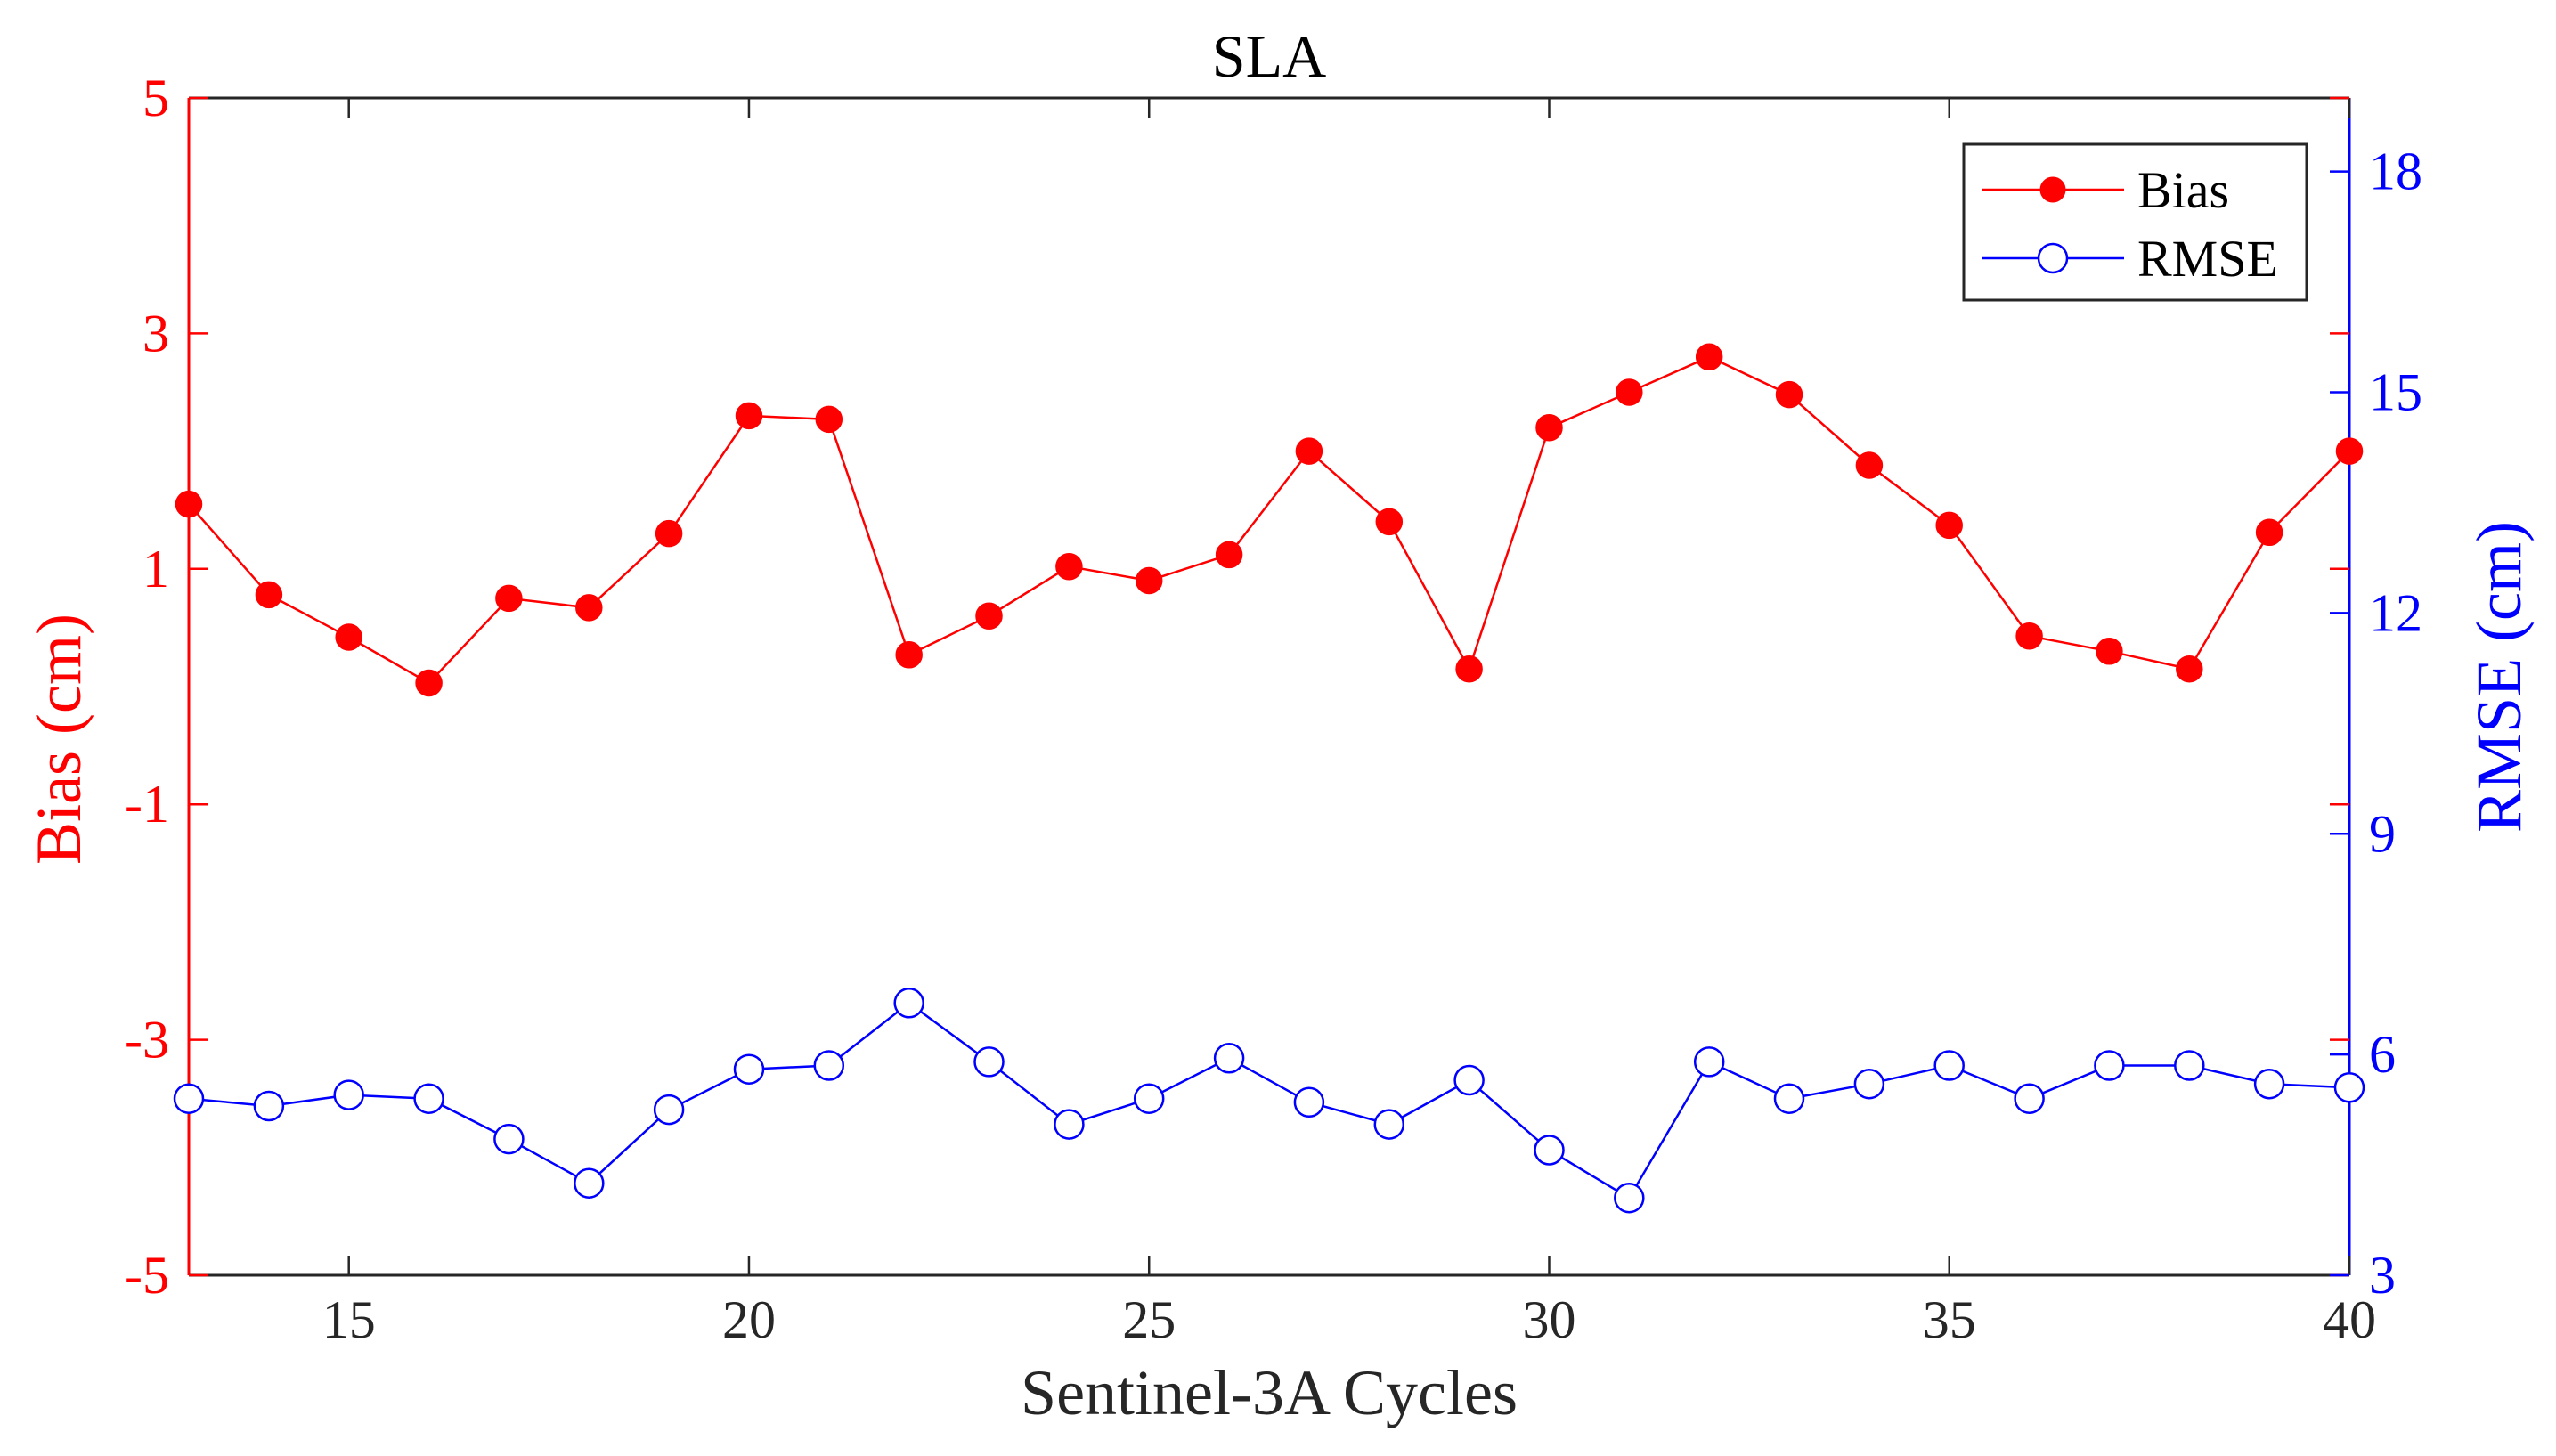  What do you see at coordinates (155, 333) in the screenshot?
I see `y-tick-label-left-3: 3` at bounding box center [155, 333].